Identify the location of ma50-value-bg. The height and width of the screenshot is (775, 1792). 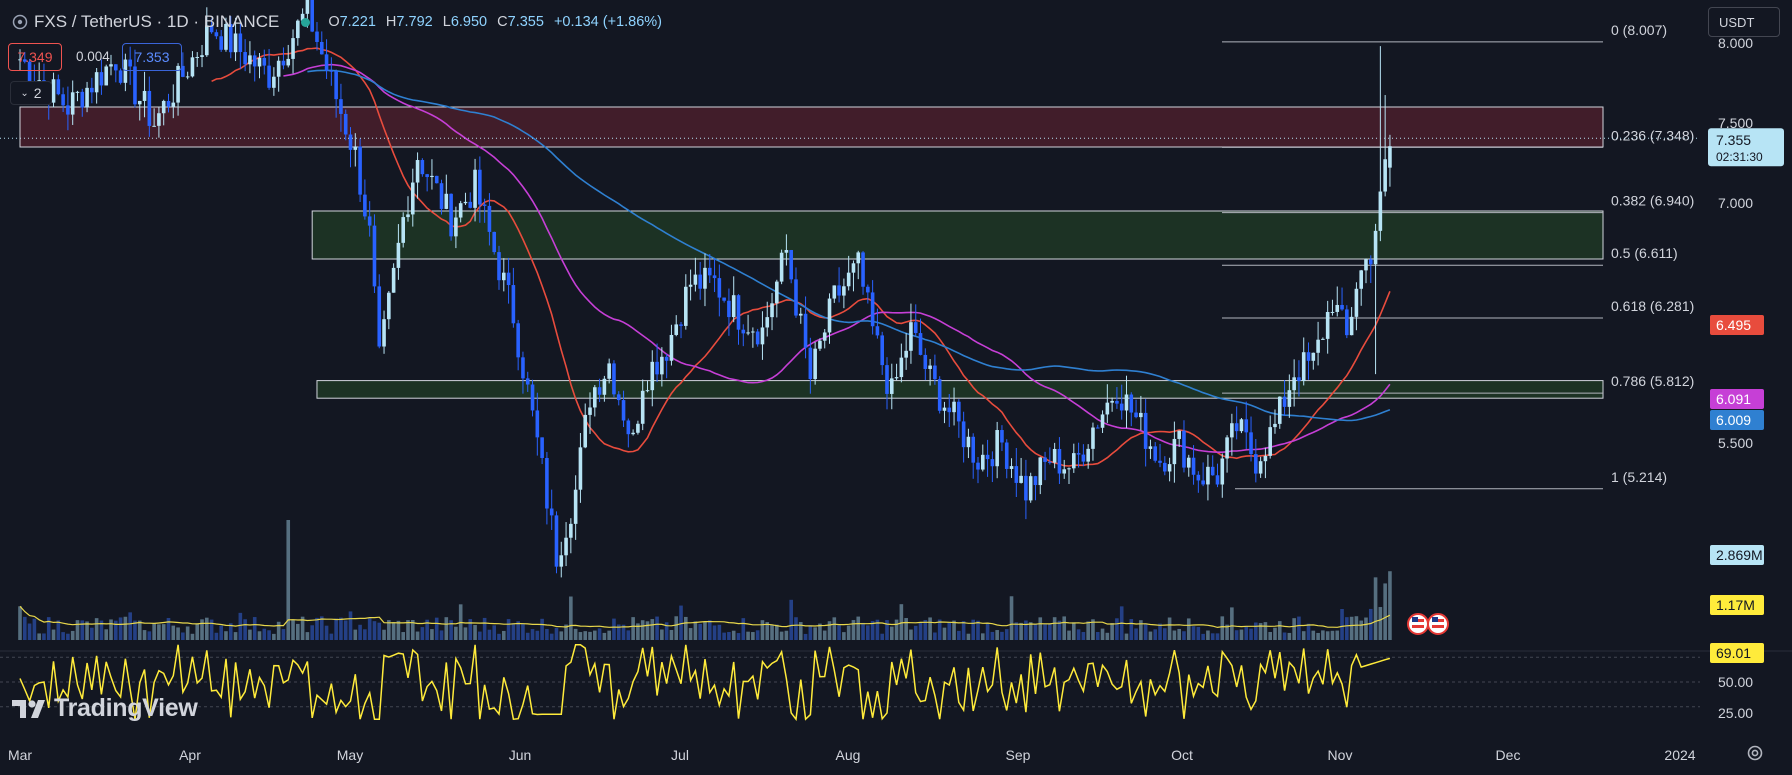
(1737, 399).